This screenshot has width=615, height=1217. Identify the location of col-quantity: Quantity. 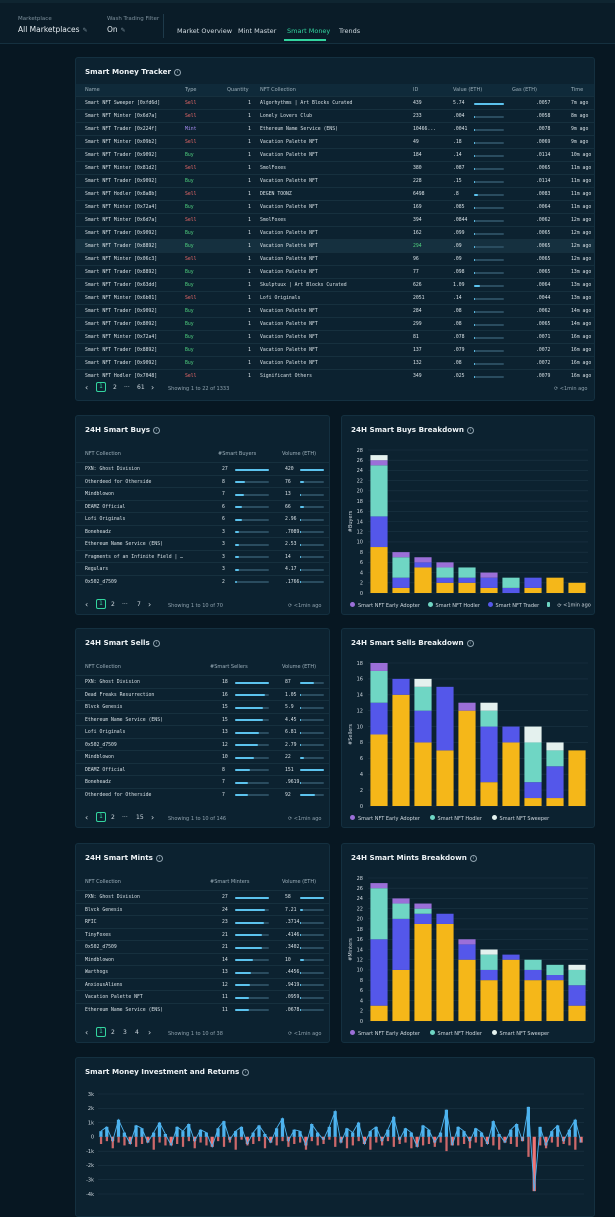
(238, 90).